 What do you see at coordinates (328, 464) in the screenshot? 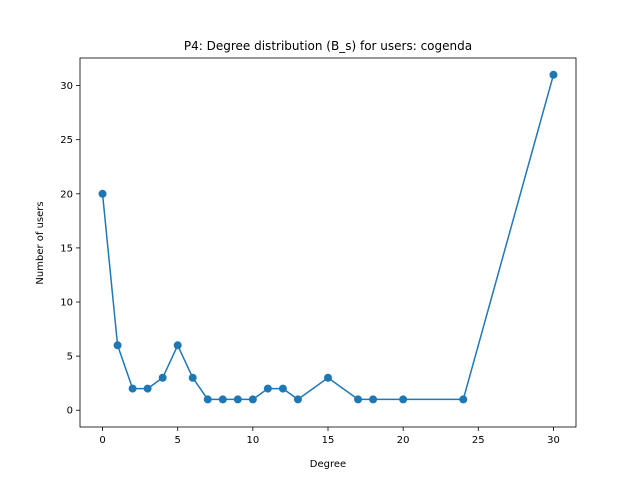
I see `x-axis-label: Degree` at bounding box center [328, 464].